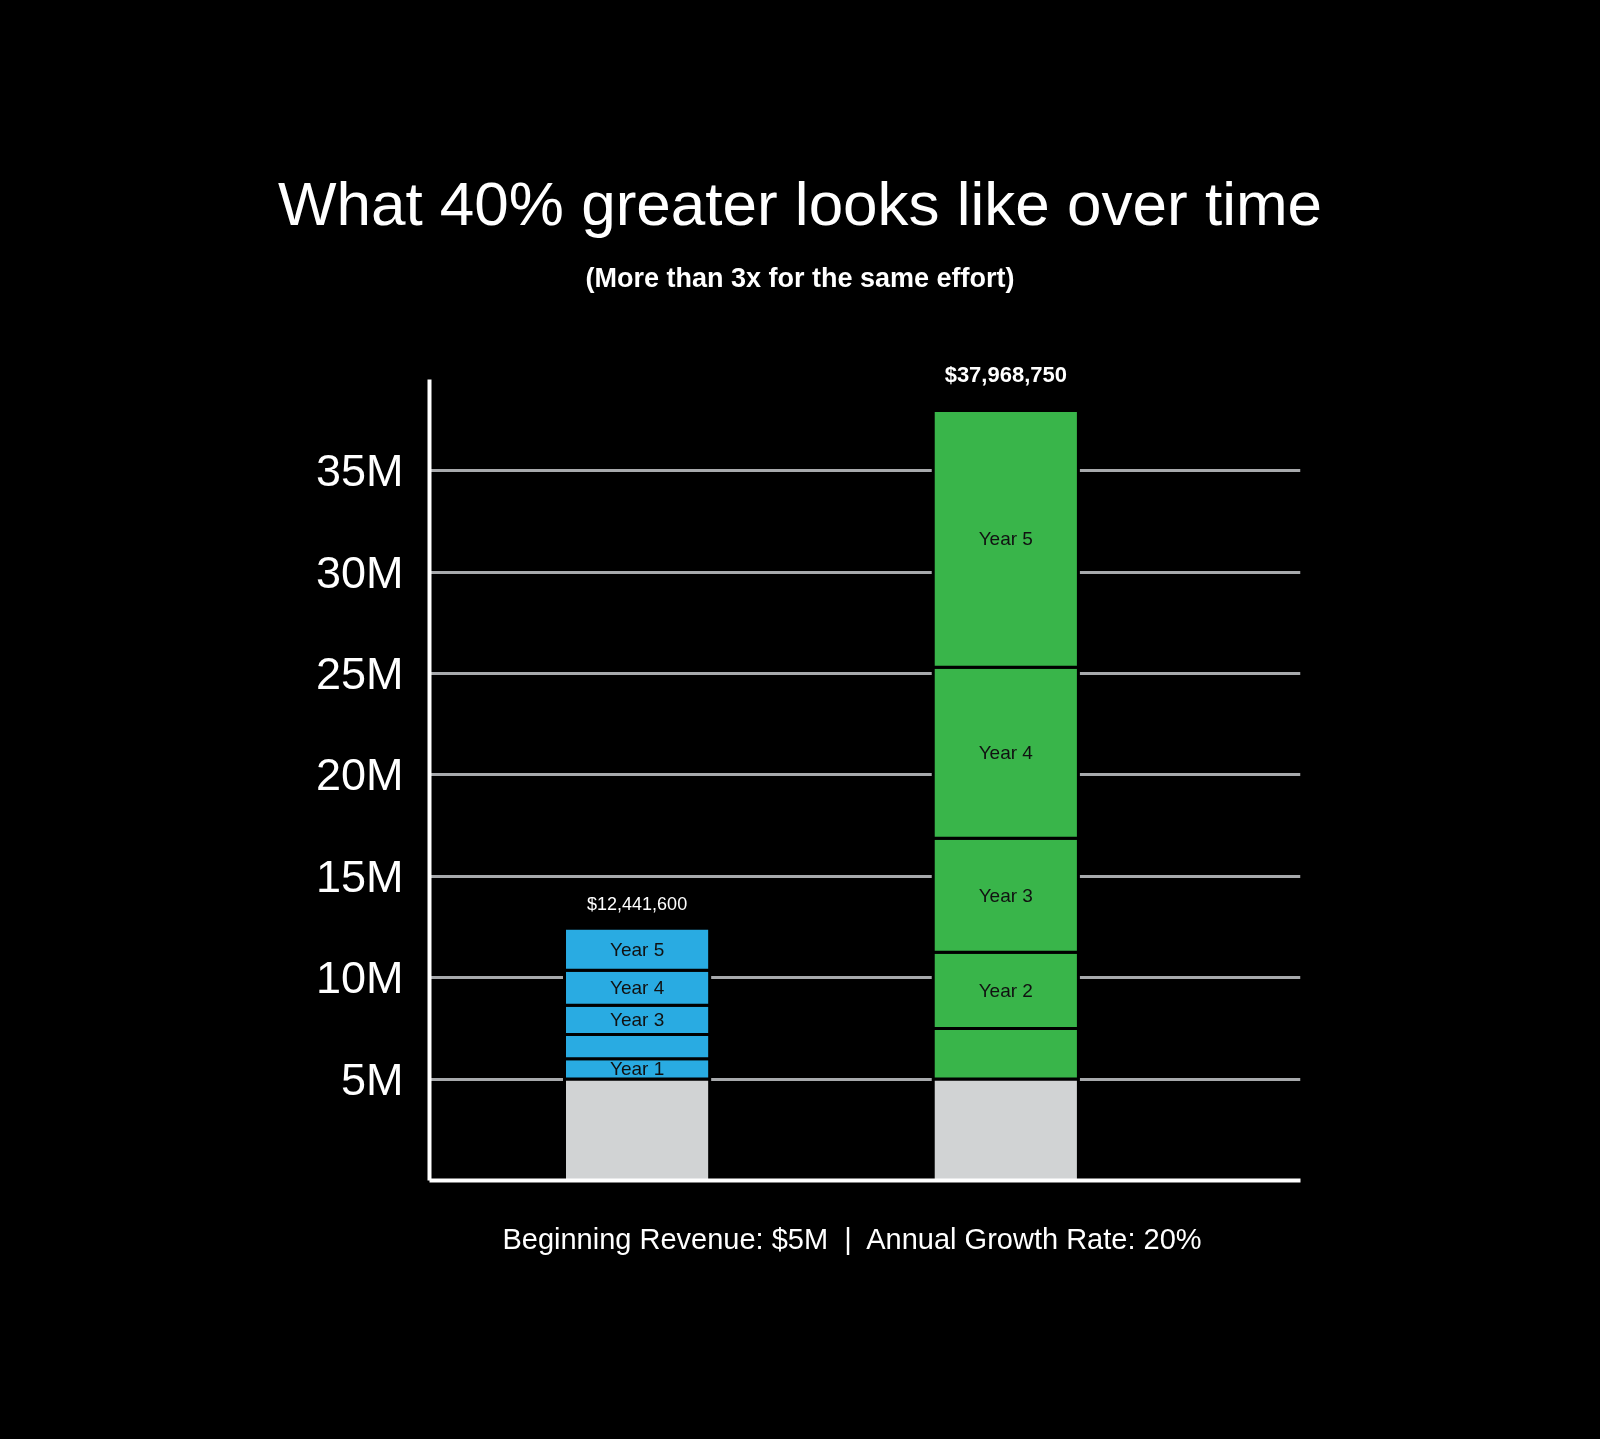 Image resolution: width=1600 pixels, height=1439 pixels. Describe the element at coordinates (800, 204) in the screenshot. I see `chart-title: What 40% greater looks like over time` at that location.